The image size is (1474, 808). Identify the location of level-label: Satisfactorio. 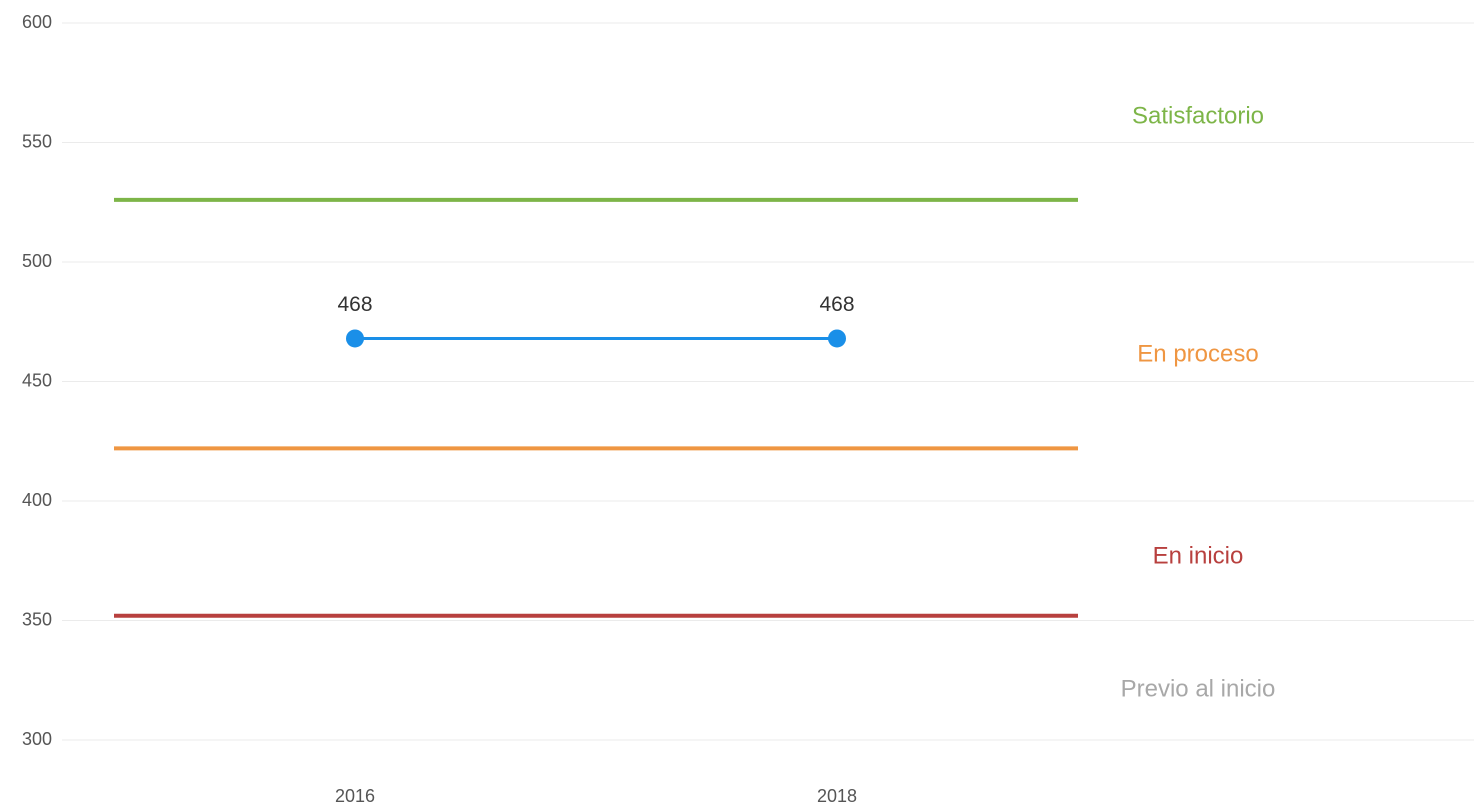
(1198, 115).